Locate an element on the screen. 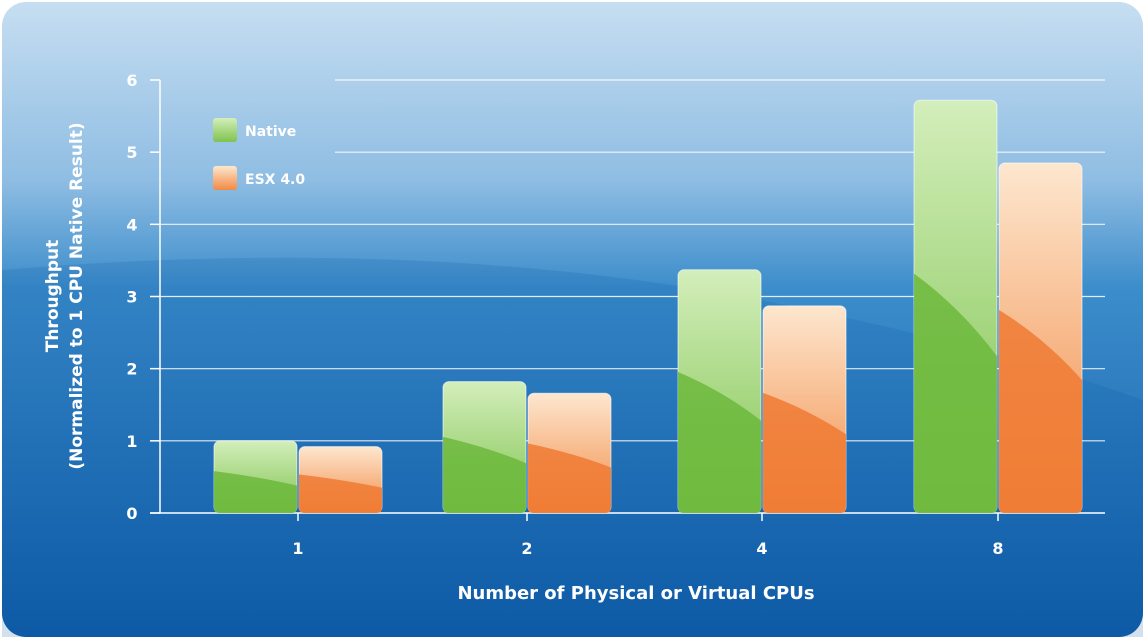 Image resolution: width=1145 pixels, height=644 pixels. y-tick-label-6: 6 is located at coordinates (131, 80).